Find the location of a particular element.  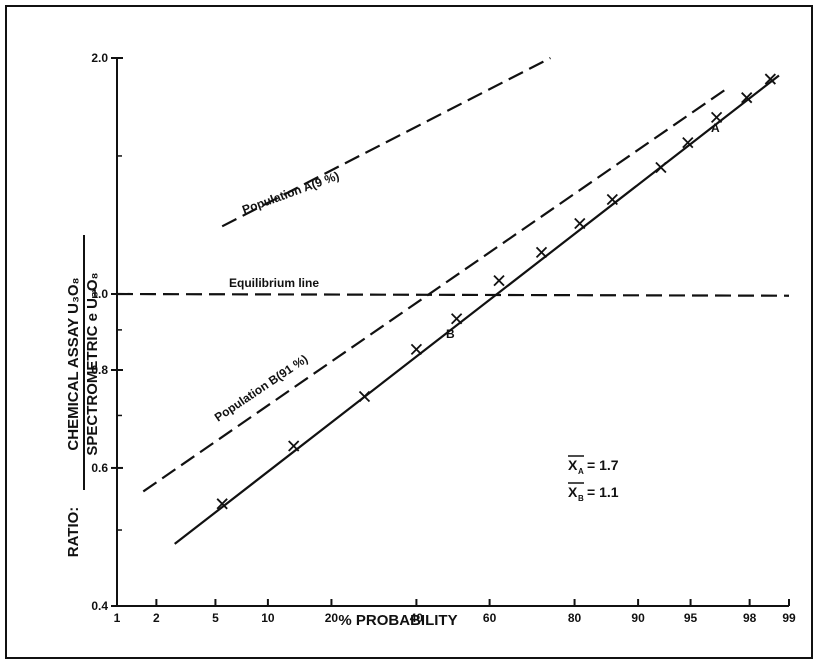

x-tick-label: 20 is located at coordinates (332, 618).